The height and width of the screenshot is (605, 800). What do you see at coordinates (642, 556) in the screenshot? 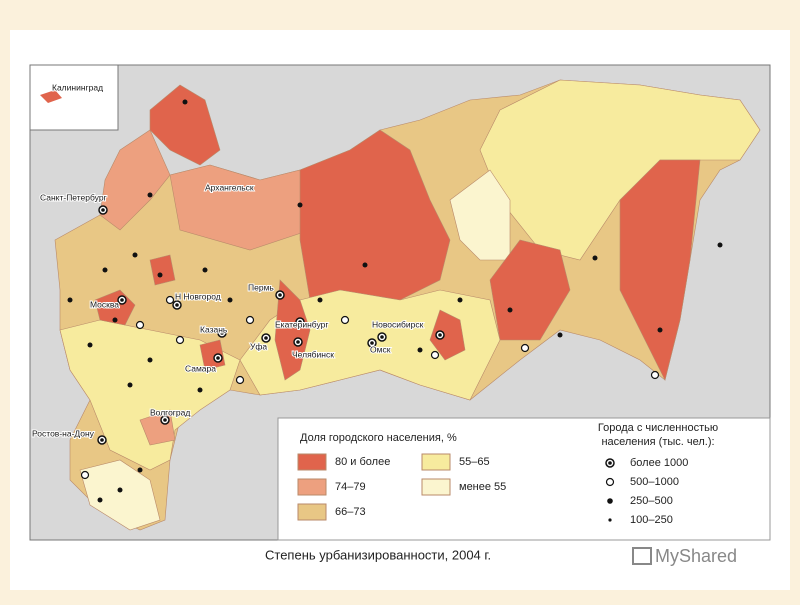
I see `watermark-icon` at bounding box center [642, 556].